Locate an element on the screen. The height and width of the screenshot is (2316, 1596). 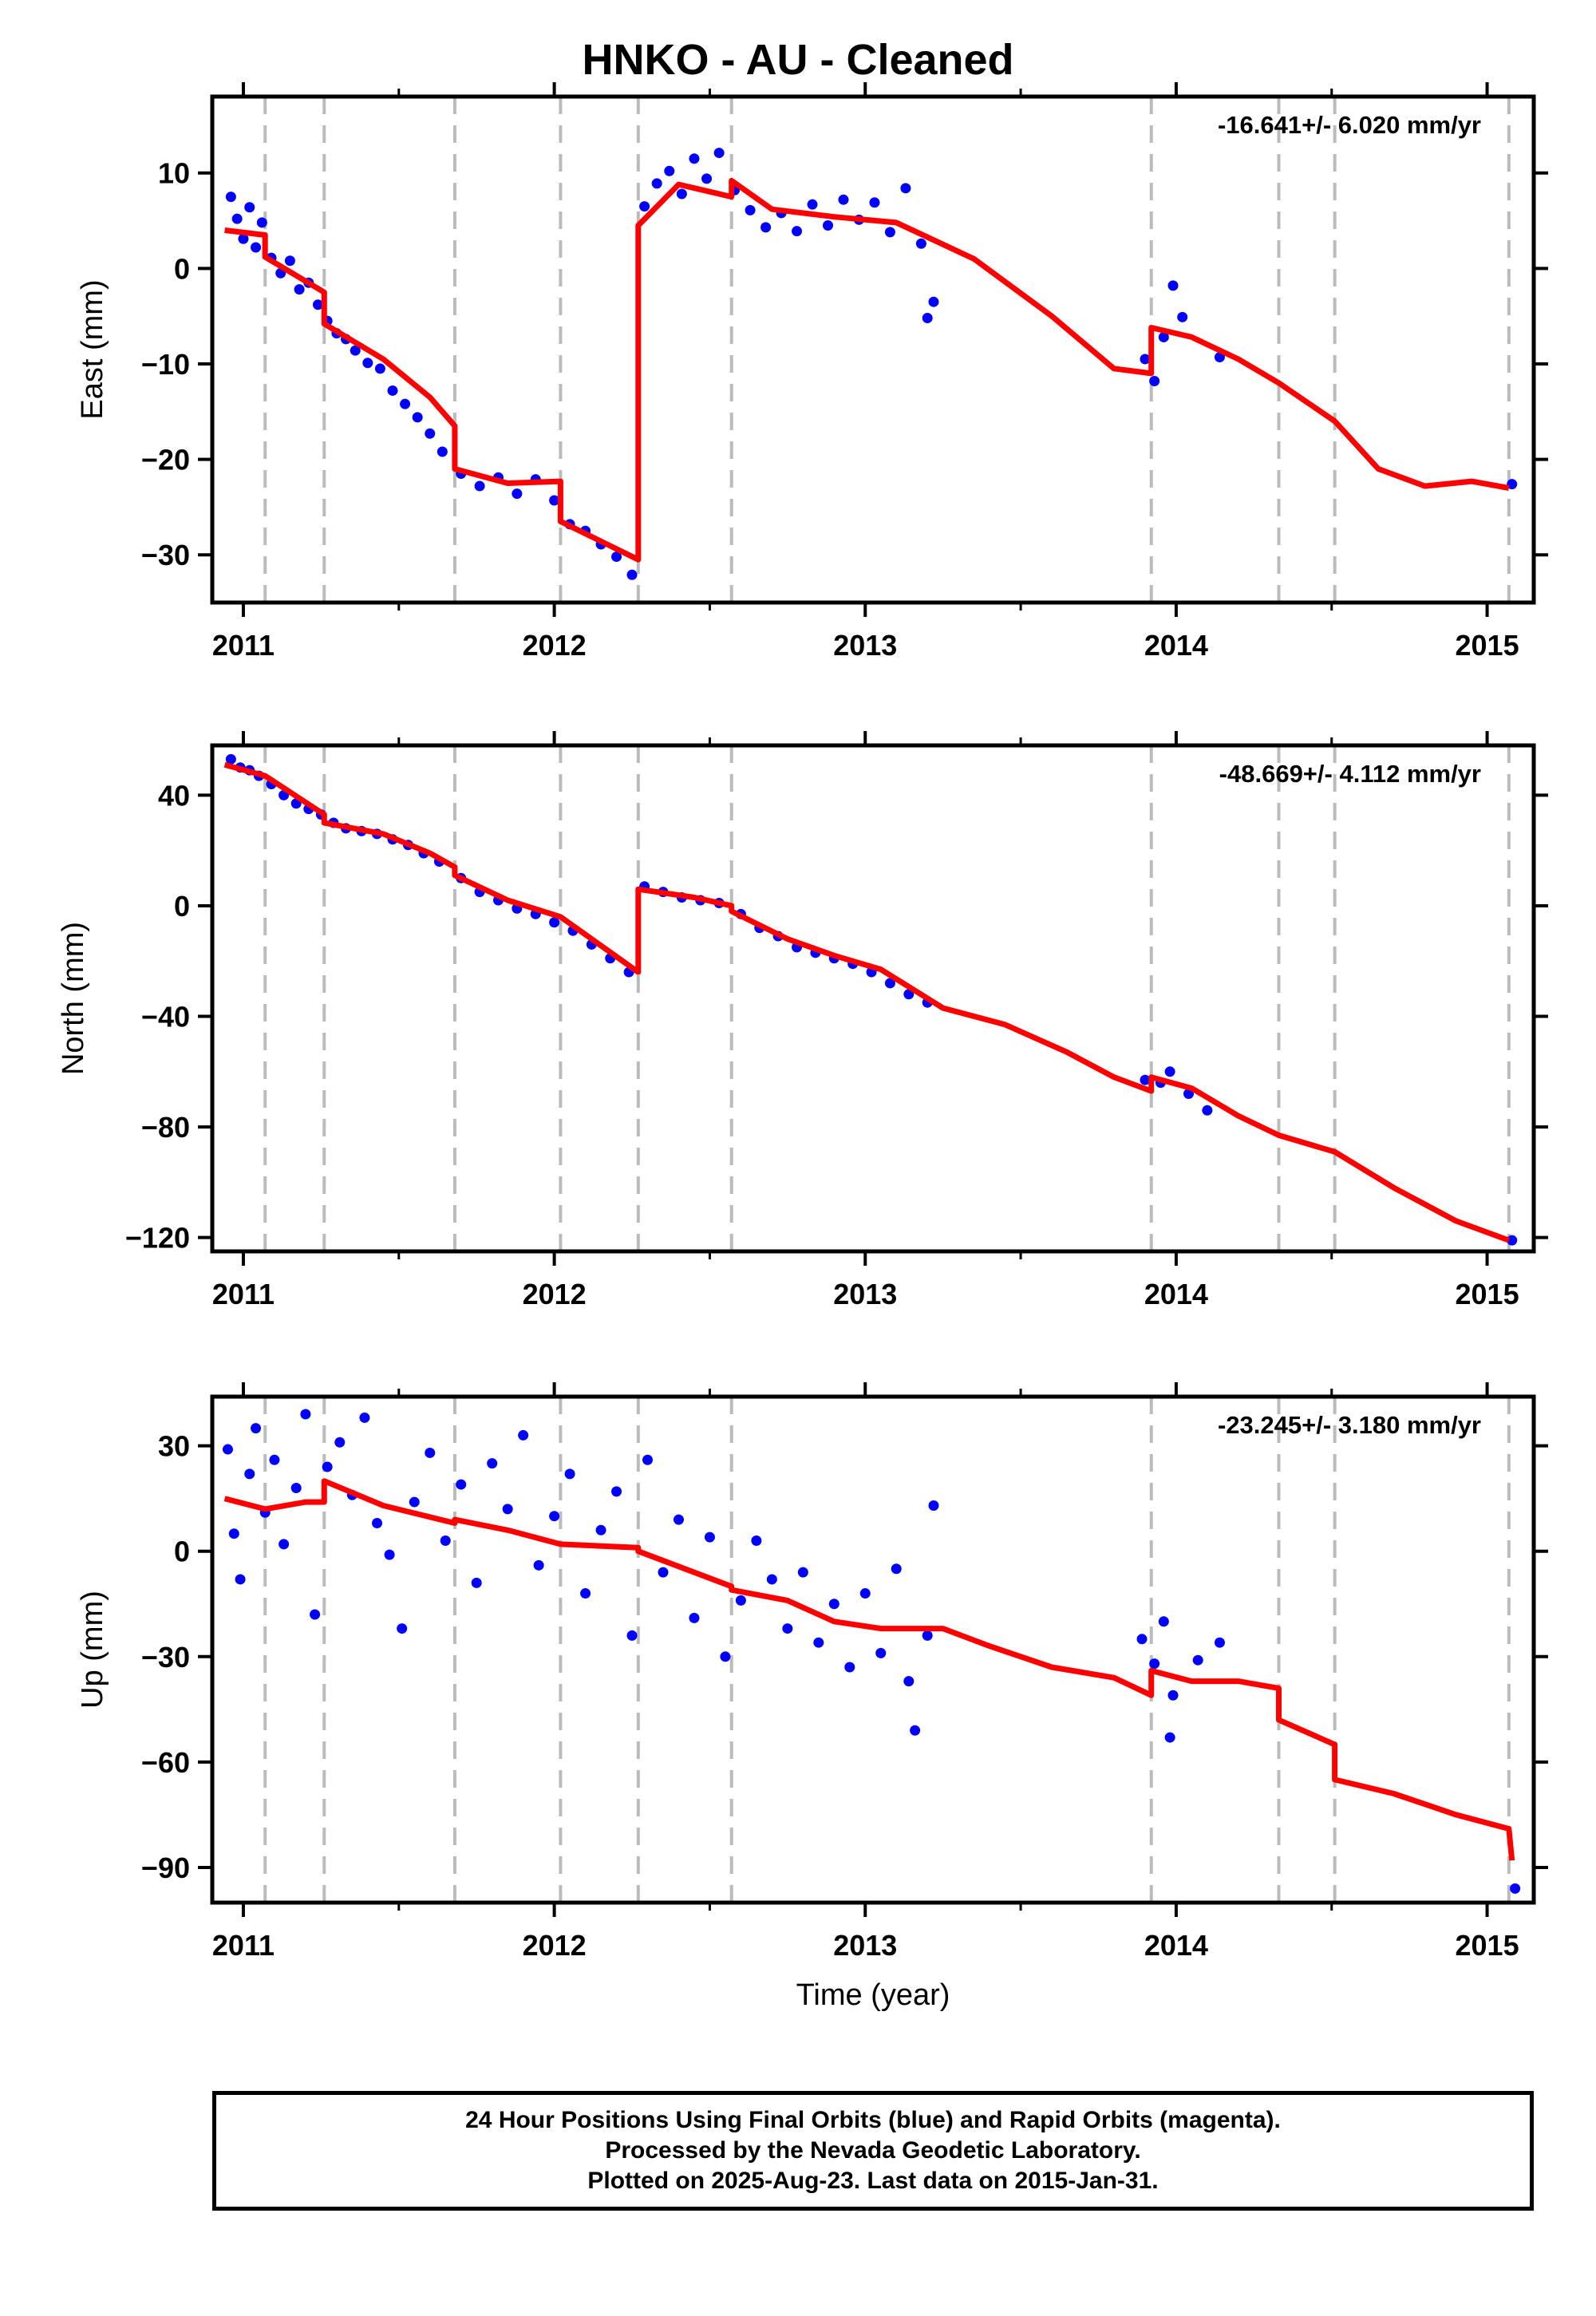
y-tick-label: −20 is located at coordinates (165, 460).